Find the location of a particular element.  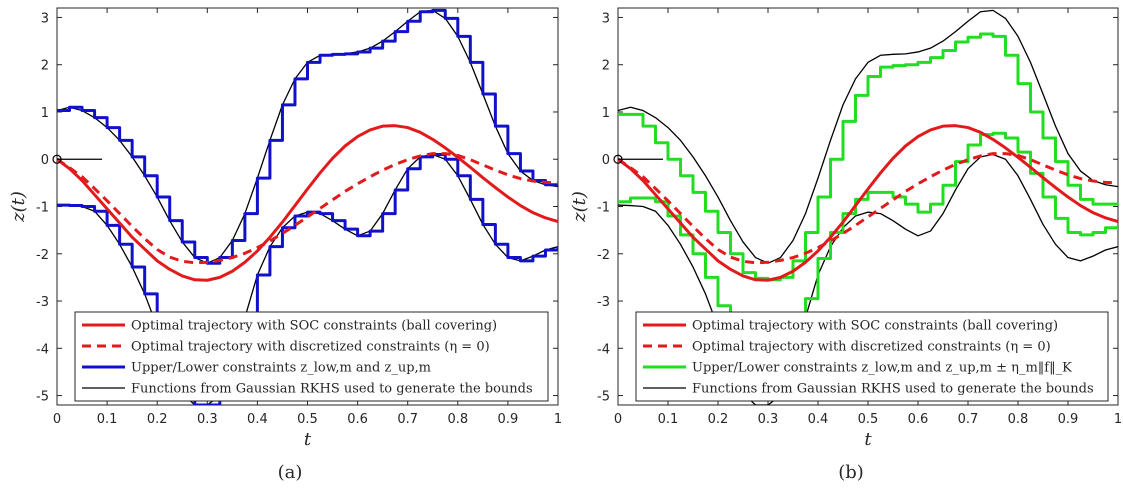

panel-label: (b) is located at coordinates (851, 472).